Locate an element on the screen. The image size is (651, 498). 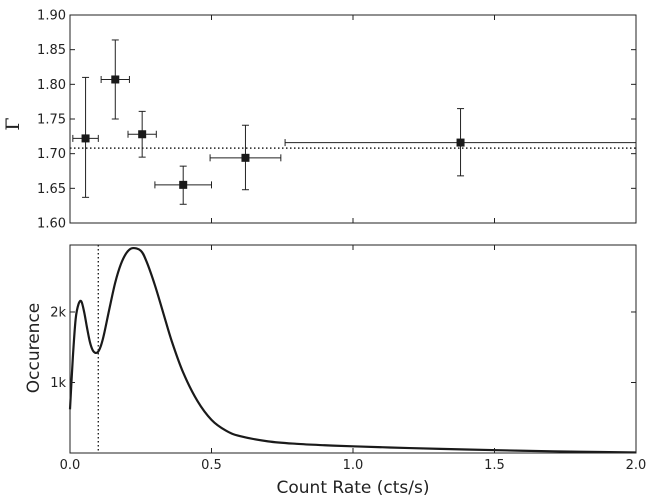
bottom-x-axis-title: Count Rate (cts/s) is located at coordinates (353, 488).